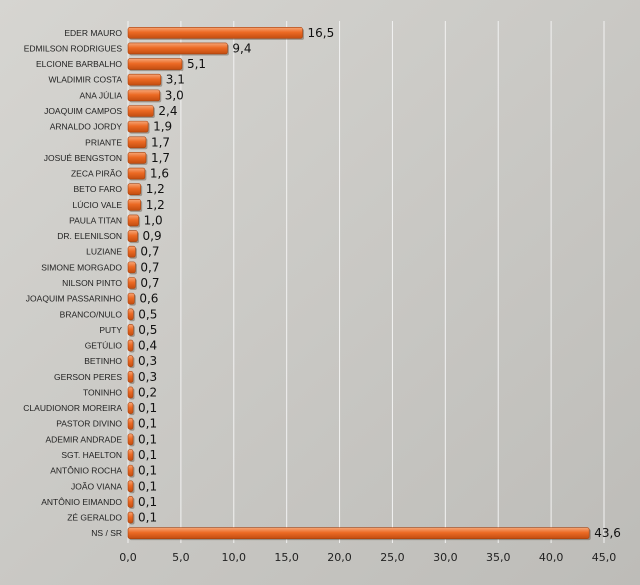 The width and height of the screenshot is (640, 585). Describe the element at coordinates (286, 557) in the screenshot. I see `x-tick-label: 15,0` at that location.